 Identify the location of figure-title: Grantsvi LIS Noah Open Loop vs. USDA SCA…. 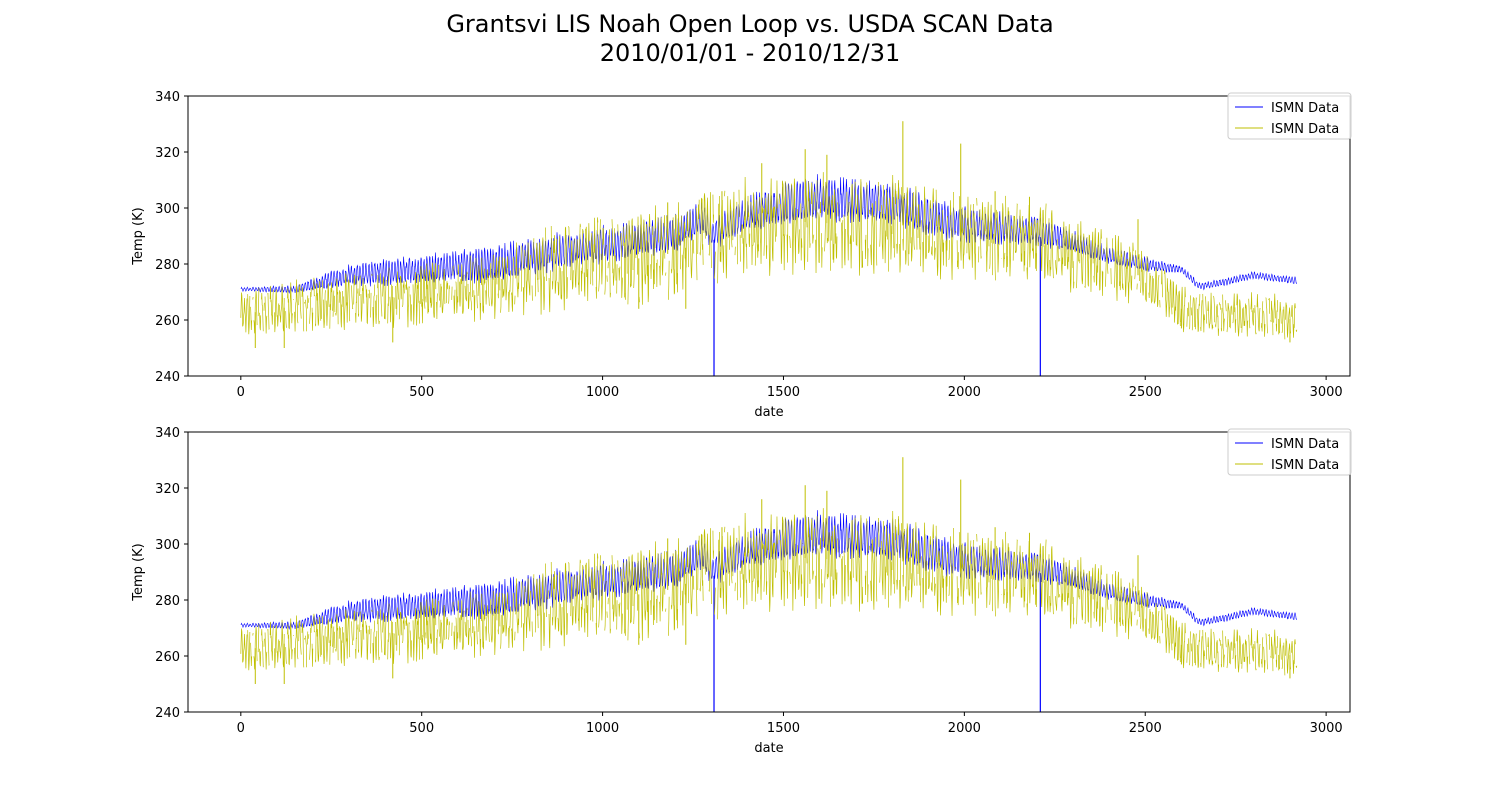
(750, 39).